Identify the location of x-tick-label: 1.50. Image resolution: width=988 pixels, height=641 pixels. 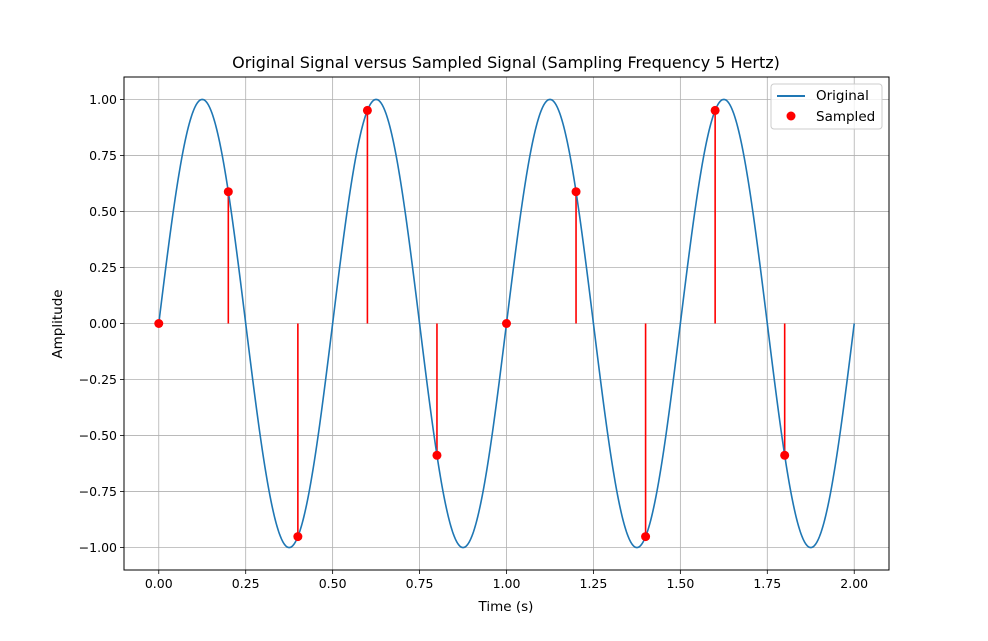
(680, 583).